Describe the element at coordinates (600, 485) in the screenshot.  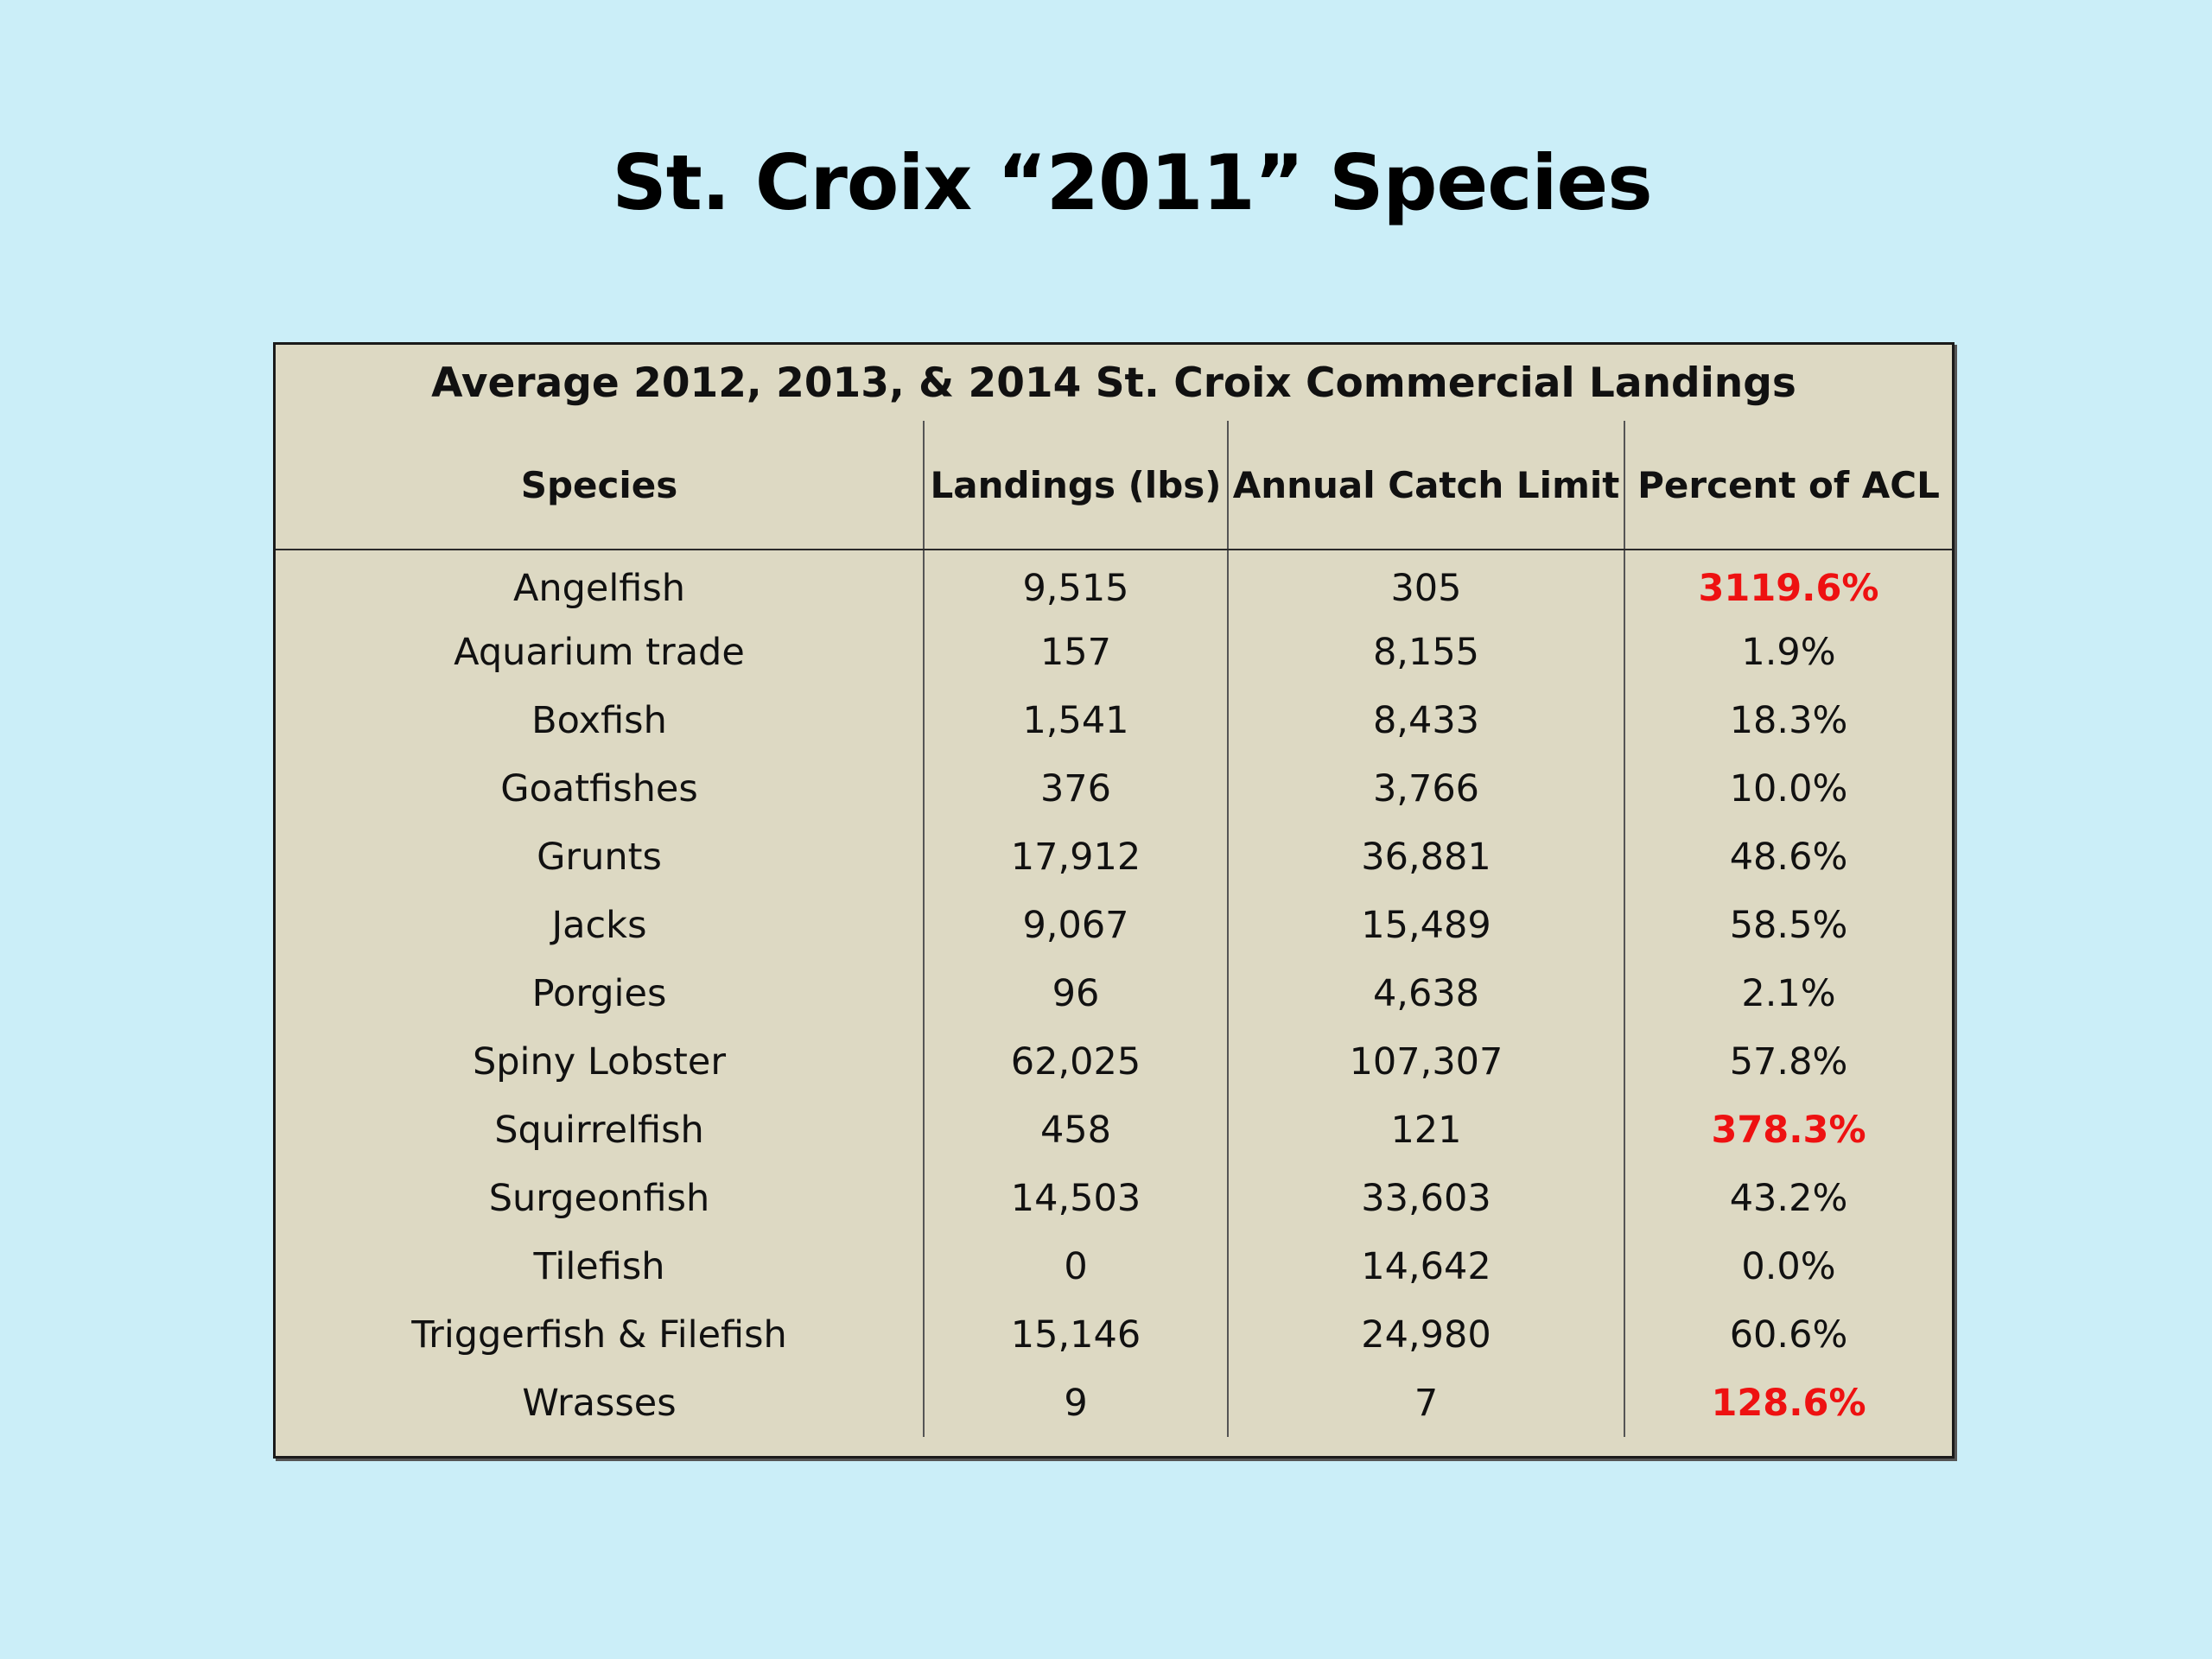
I see `header-species: Species` at that location.